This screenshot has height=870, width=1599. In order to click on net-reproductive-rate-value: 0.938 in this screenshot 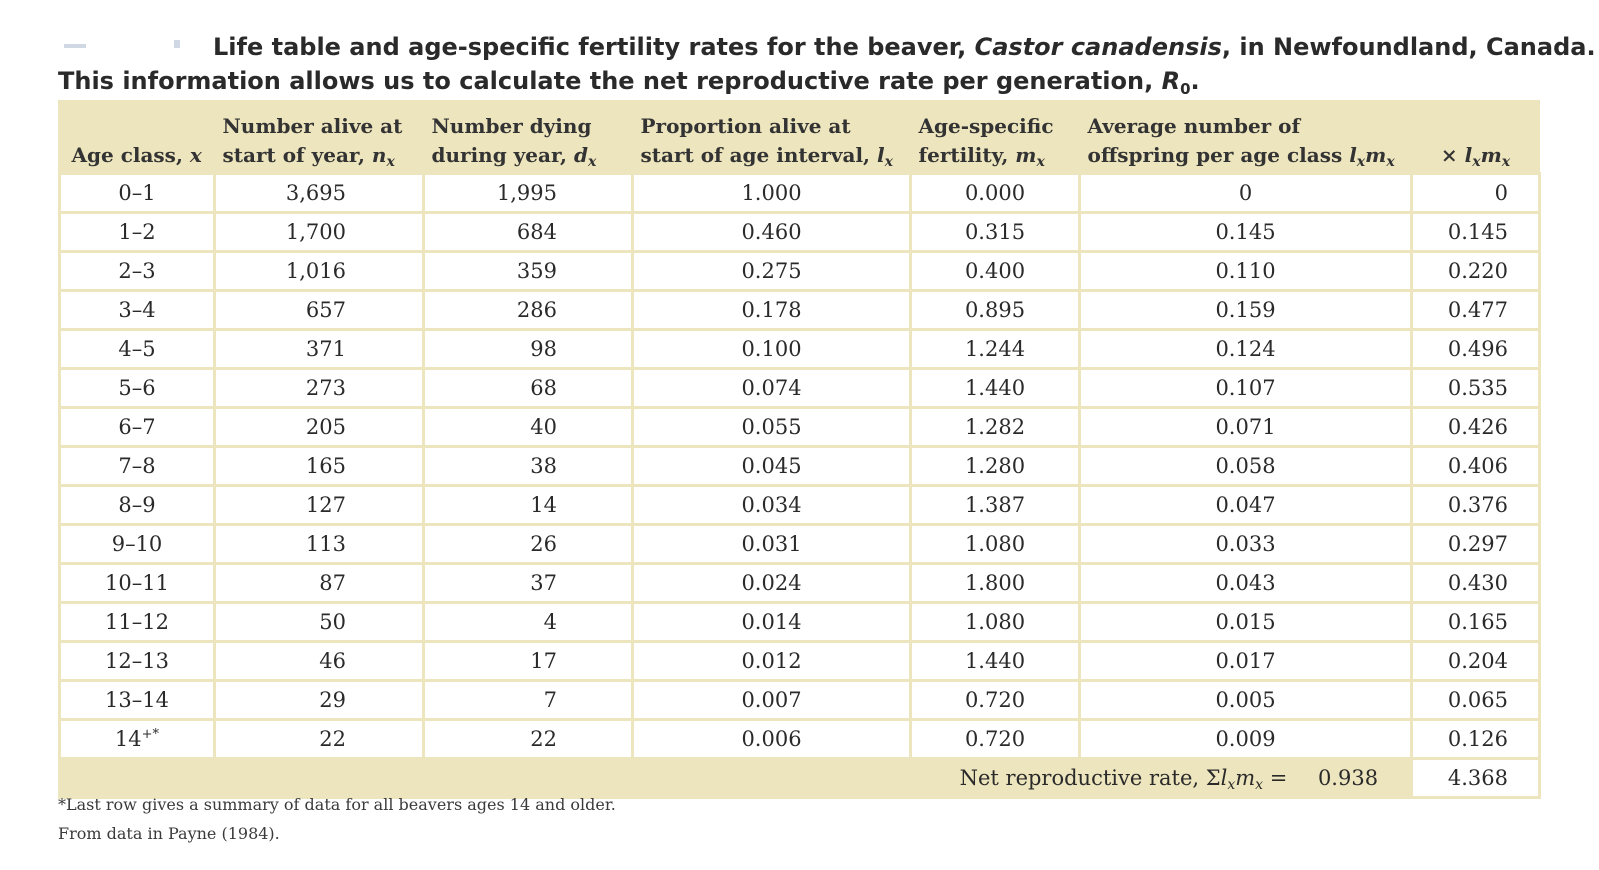, I will do `click(1348, 778)`.